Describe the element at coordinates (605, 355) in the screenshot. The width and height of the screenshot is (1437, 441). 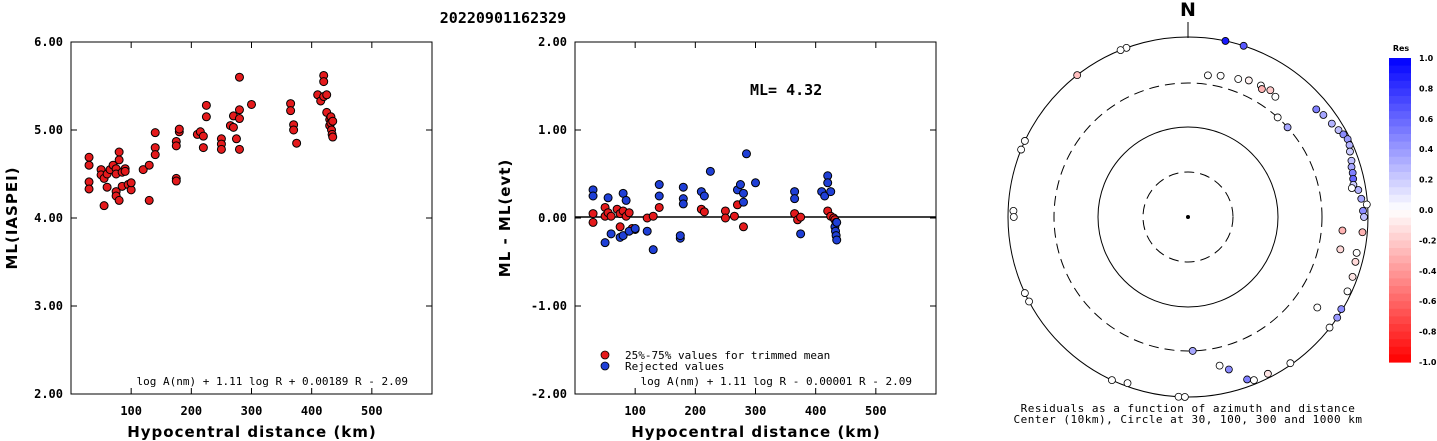
I see `legend-marker-trimmed` at that location.